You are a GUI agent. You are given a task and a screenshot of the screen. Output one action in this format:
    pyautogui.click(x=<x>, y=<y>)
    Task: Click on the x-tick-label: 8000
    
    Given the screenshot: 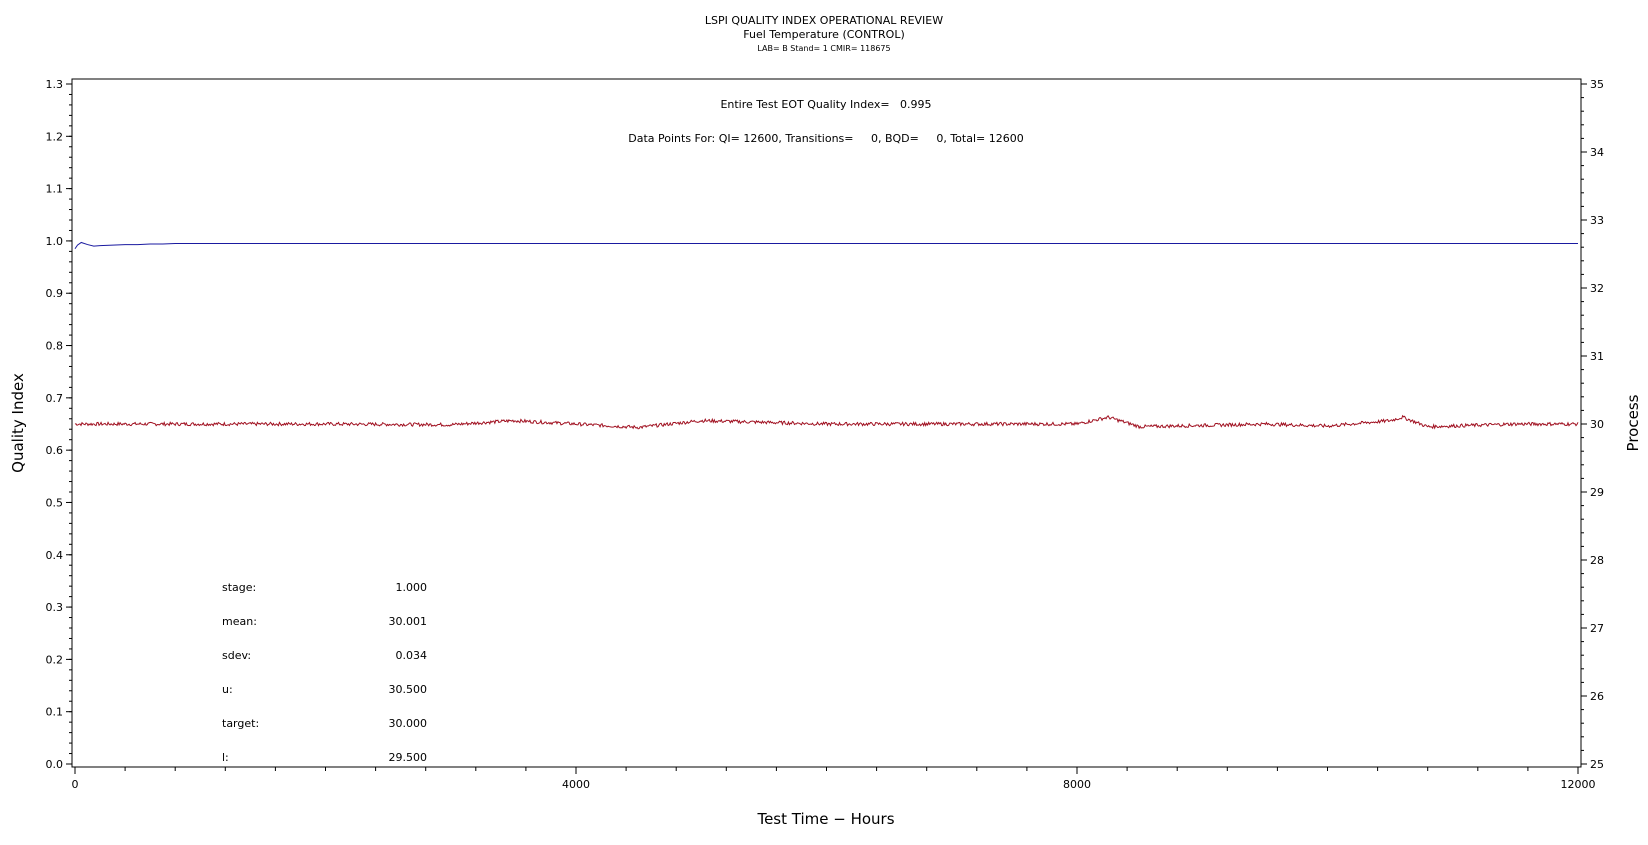 What is the action you would take?
    pyautogui.click(x=1077, y=784)
    